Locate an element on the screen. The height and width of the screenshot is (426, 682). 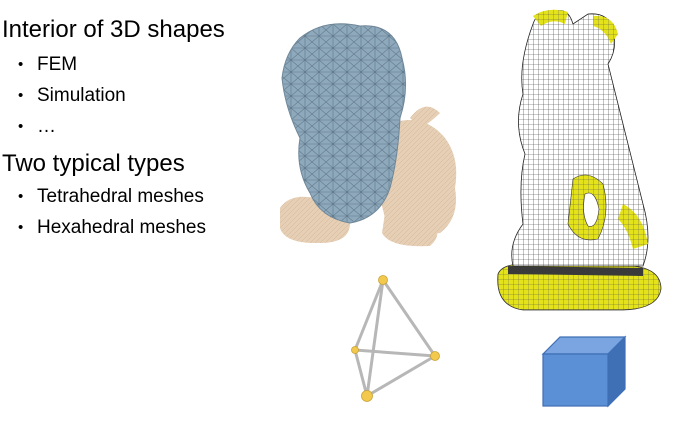
bullet-list-types: Tetrahedral meshes Hexahedral meshes is located at coordinates (112, 212).